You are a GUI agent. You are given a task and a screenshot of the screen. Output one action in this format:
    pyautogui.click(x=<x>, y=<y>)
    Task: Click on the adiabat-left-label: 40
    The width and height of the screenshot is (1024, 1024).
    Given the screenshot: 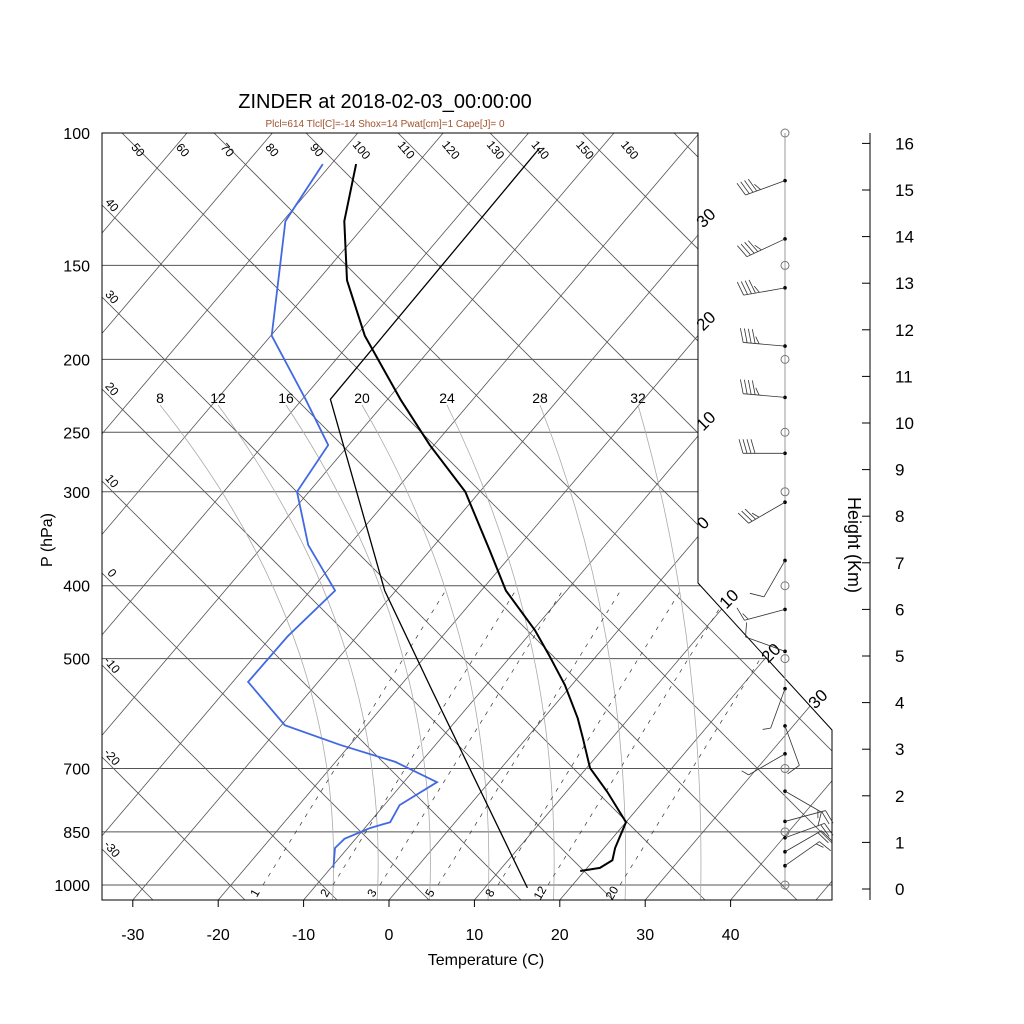 What is the action you would take?
    pyautogui.click(x=112, y=204)
    